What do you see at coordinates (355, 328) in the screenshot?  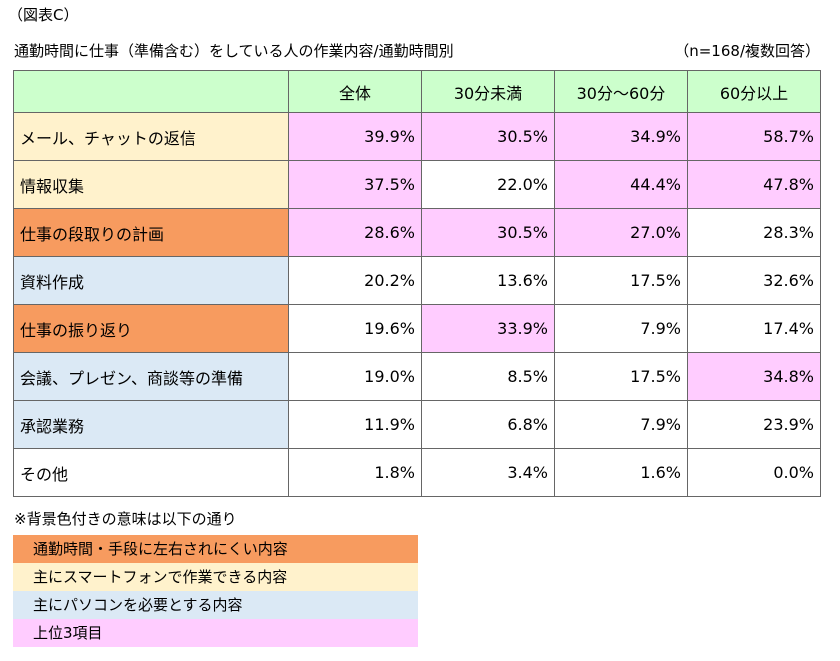 I see `cell: 19.6%` at bounding box center [355, 328].